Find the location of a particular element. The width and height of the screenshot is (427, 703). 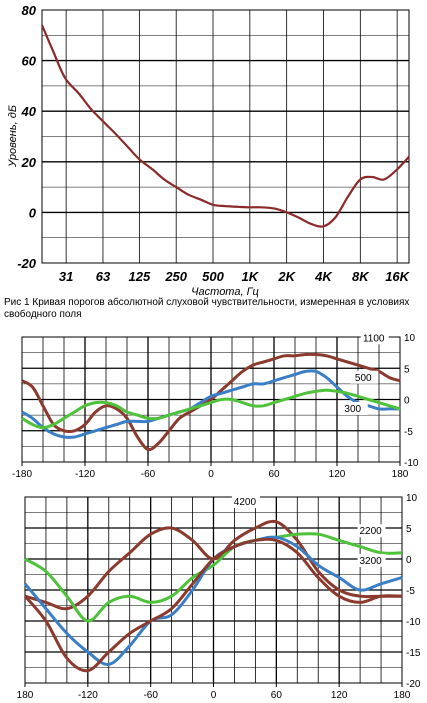

x-tick-label: 125 is located at coordinates (140, 276).